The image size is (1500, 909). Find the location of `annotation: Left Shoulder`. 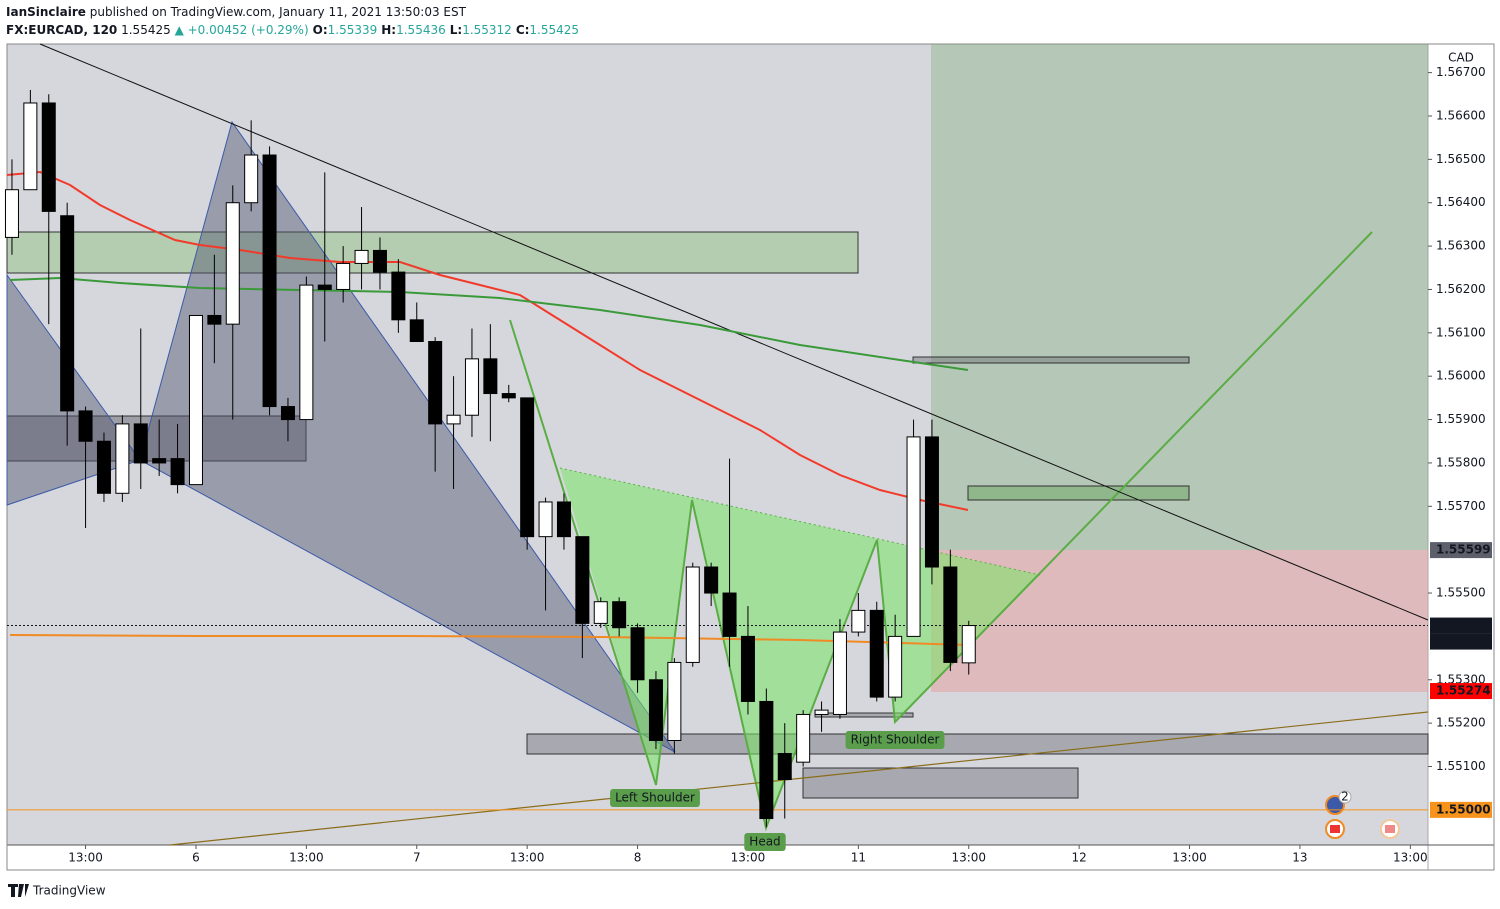

annotation: Left Shoulder is located at coordinates (655, 798).